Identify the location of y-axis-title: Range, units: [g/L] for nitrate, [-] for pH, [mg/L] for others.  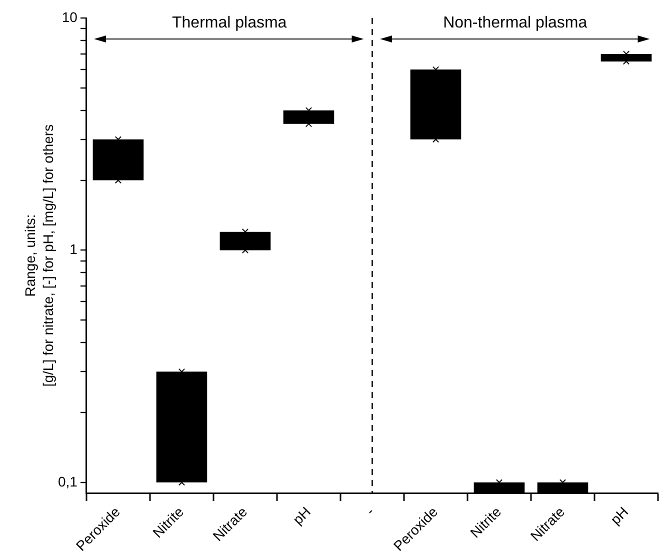
(39, 255).